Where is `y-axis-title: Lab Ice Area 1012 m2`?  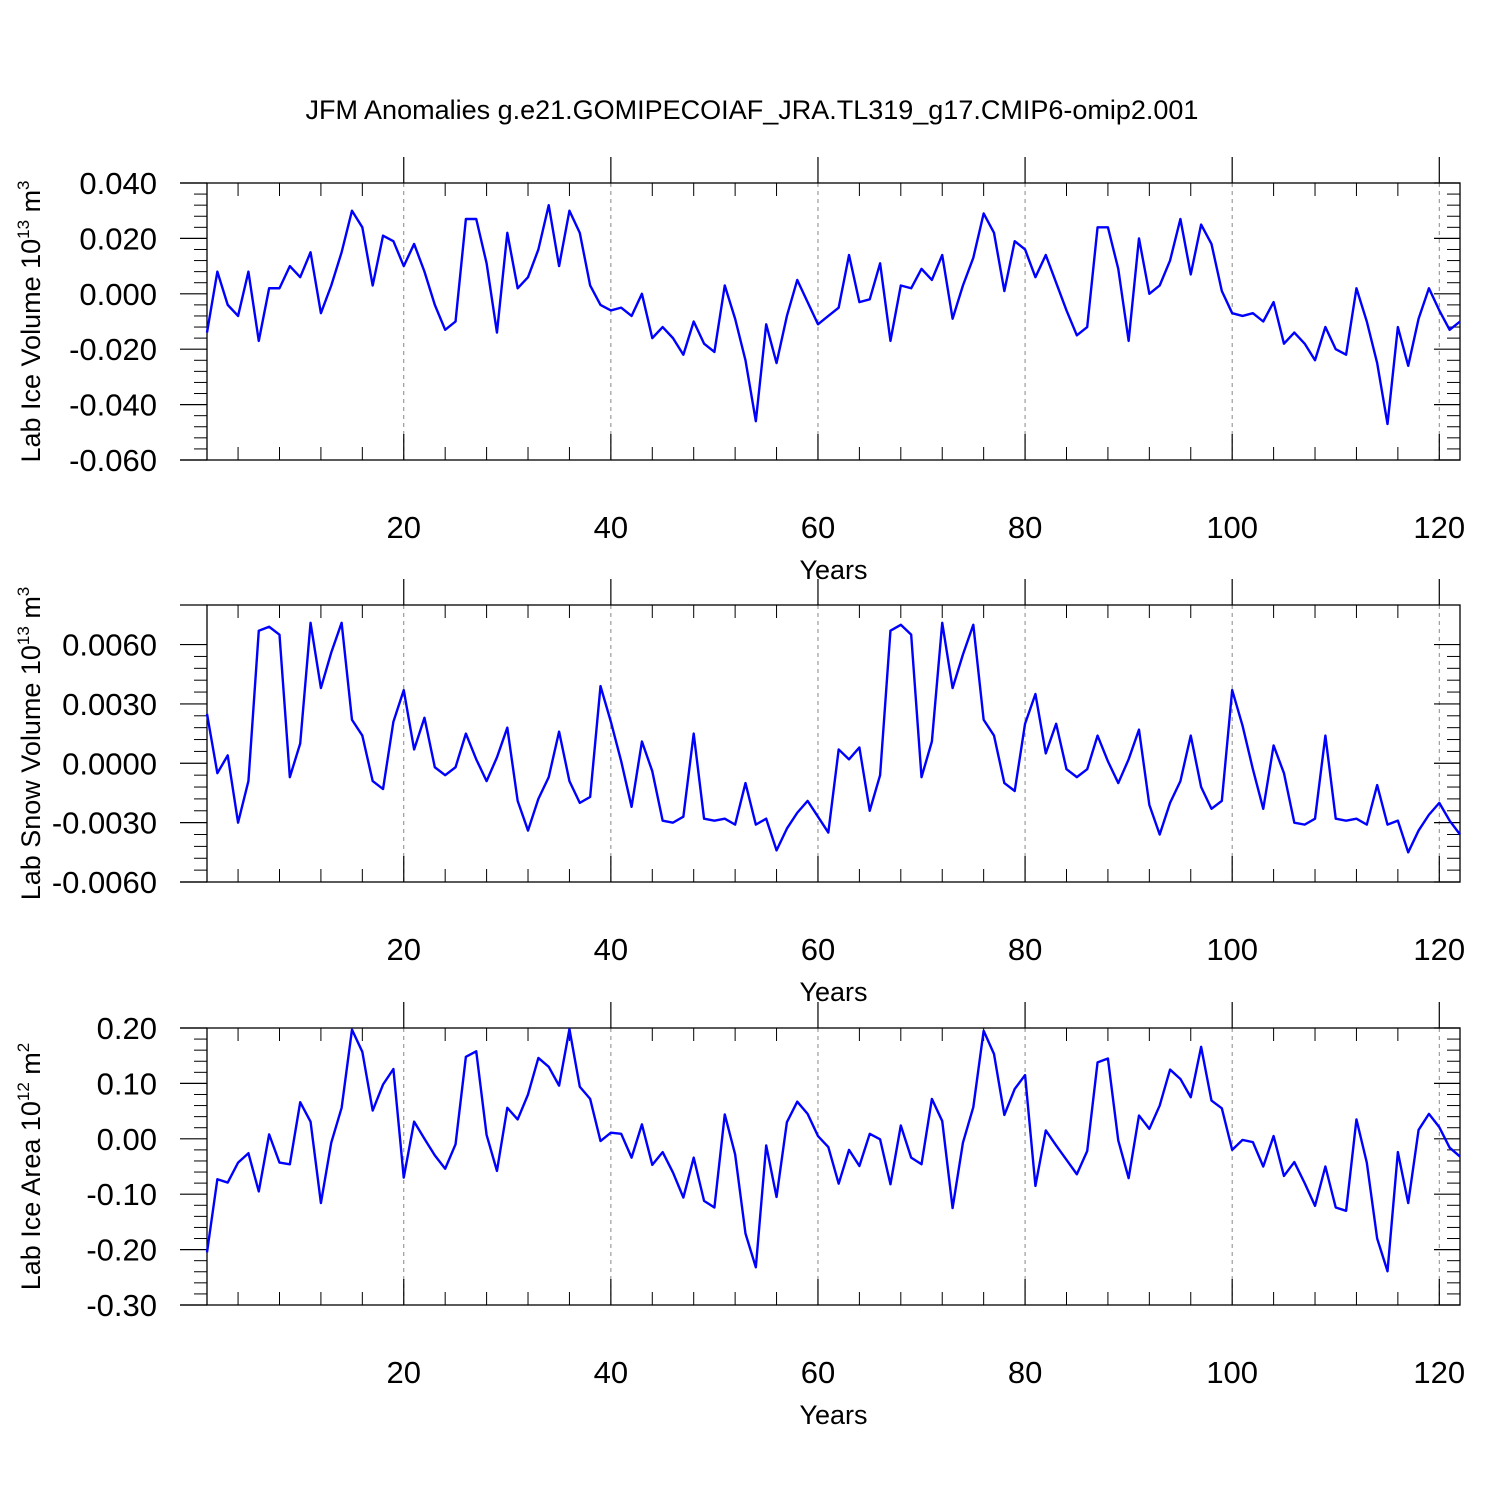 y-axis-title: Lab Ice Area 1012 m2 is located at coordinates (30, 1167).